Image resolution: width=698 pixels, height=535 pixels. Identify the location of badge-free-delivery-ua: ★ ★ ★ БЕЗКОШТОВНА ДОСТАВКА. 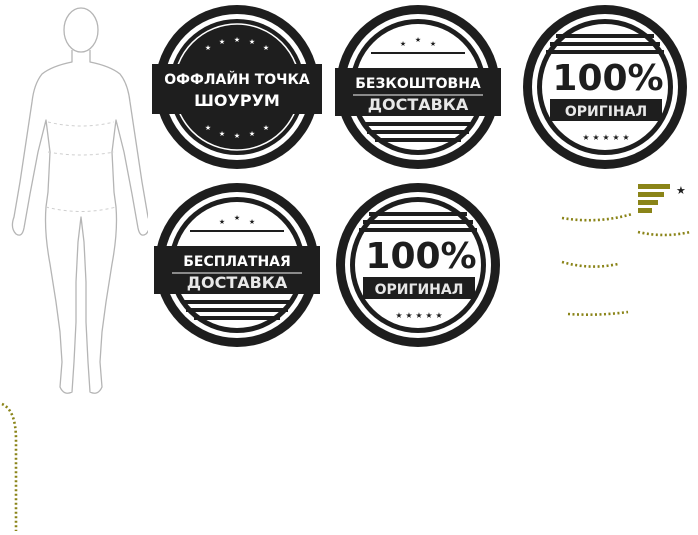
(418, 87).